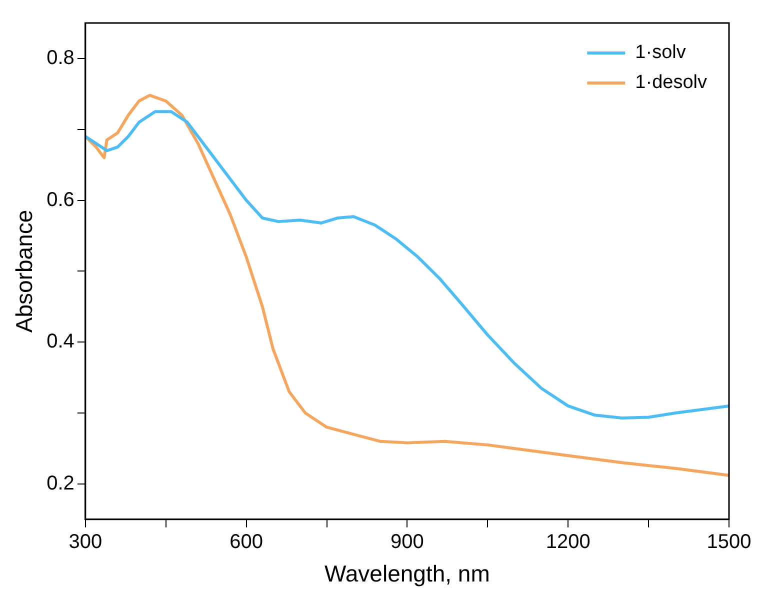 The image size is (769, 601). I want to click on y-axis-title: Absorbance, so click(24, 271).